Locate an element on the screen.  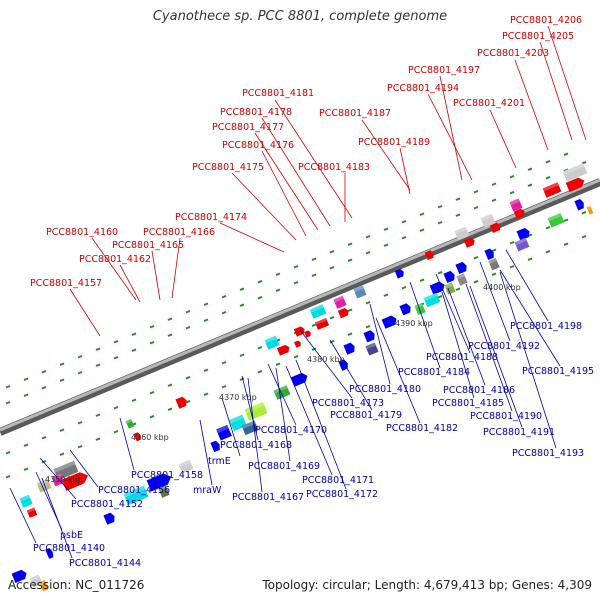
gene-label: PCC8801_4157 is located at coordinates (66, 283).